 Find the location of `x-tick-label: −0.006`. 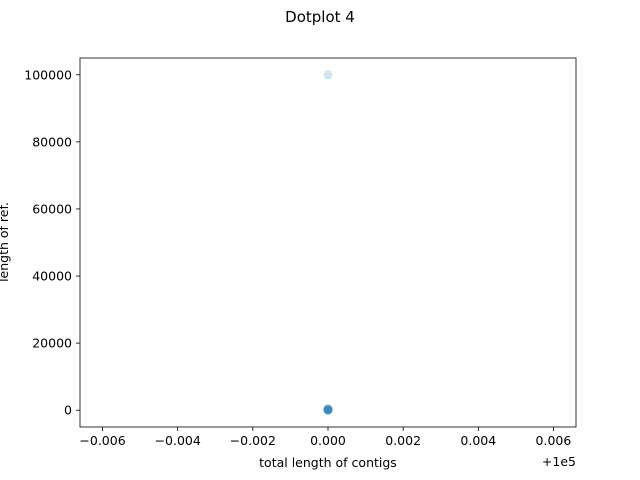

x-tick-label: −0.006 is located at coordinates (102, 440).